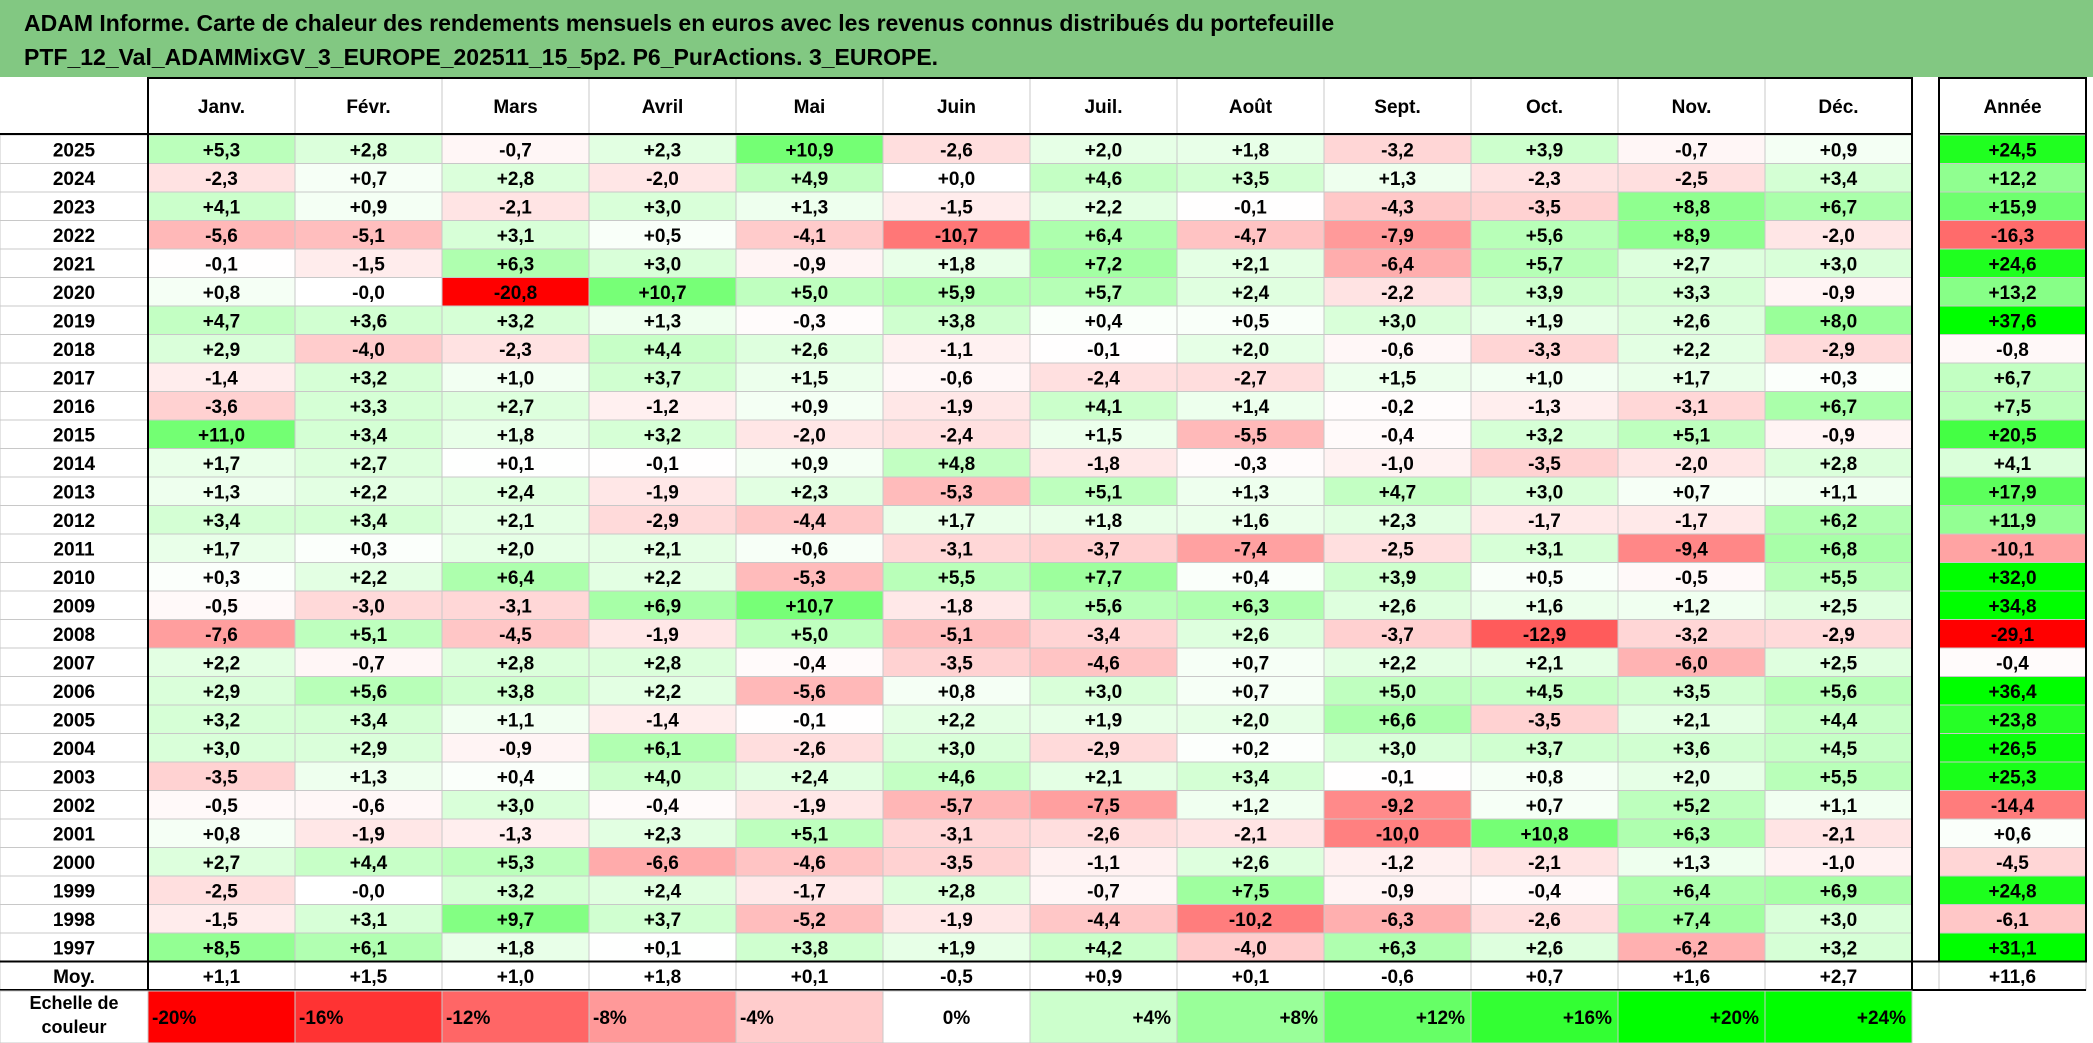 Image resolution: width=2093 pixels, height=1043 pixels. What do you see at coordinates (221, 920) in the screenshot?
I see `cell-value: -1,5` at bounding box center [221, 920].